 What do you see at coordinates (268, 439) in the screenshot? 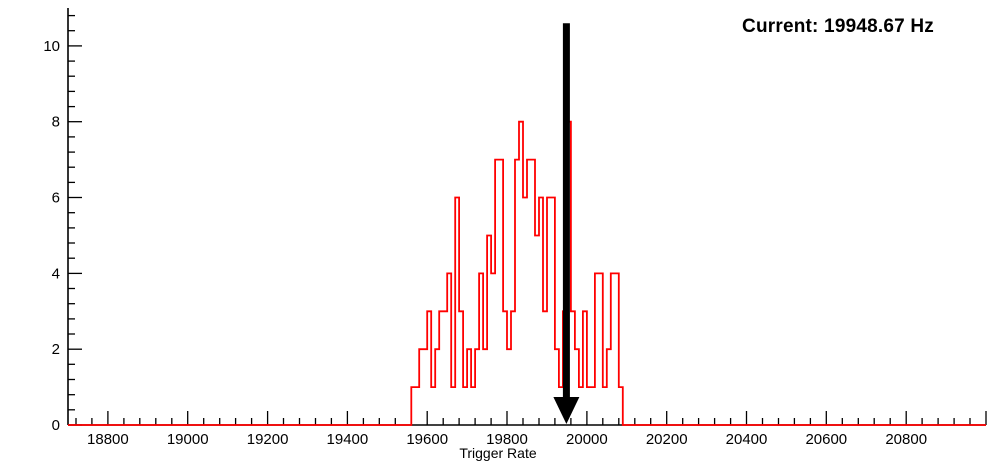
I see `svg-text: 19200` at bounding box center [268, 439].